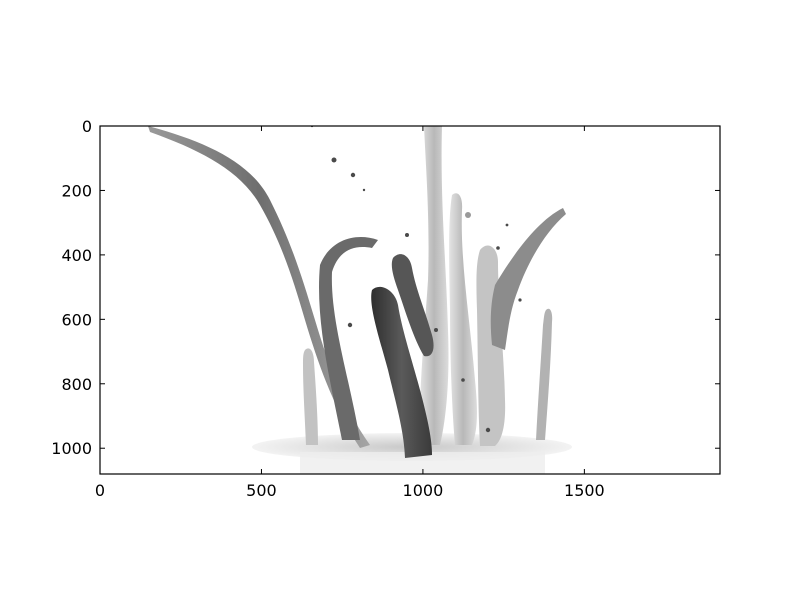 Image resolution: width=800 pixels, height=600 pixels. I want to click on x-tick-label: 1000, so click(423, 490).